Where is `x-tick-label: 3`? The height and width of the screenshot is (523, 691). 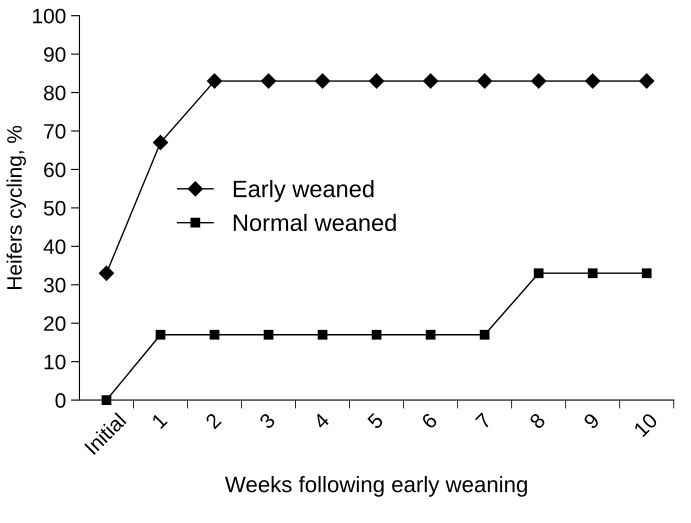 x-tick-label: 3 is located at coordinates (267, 421).